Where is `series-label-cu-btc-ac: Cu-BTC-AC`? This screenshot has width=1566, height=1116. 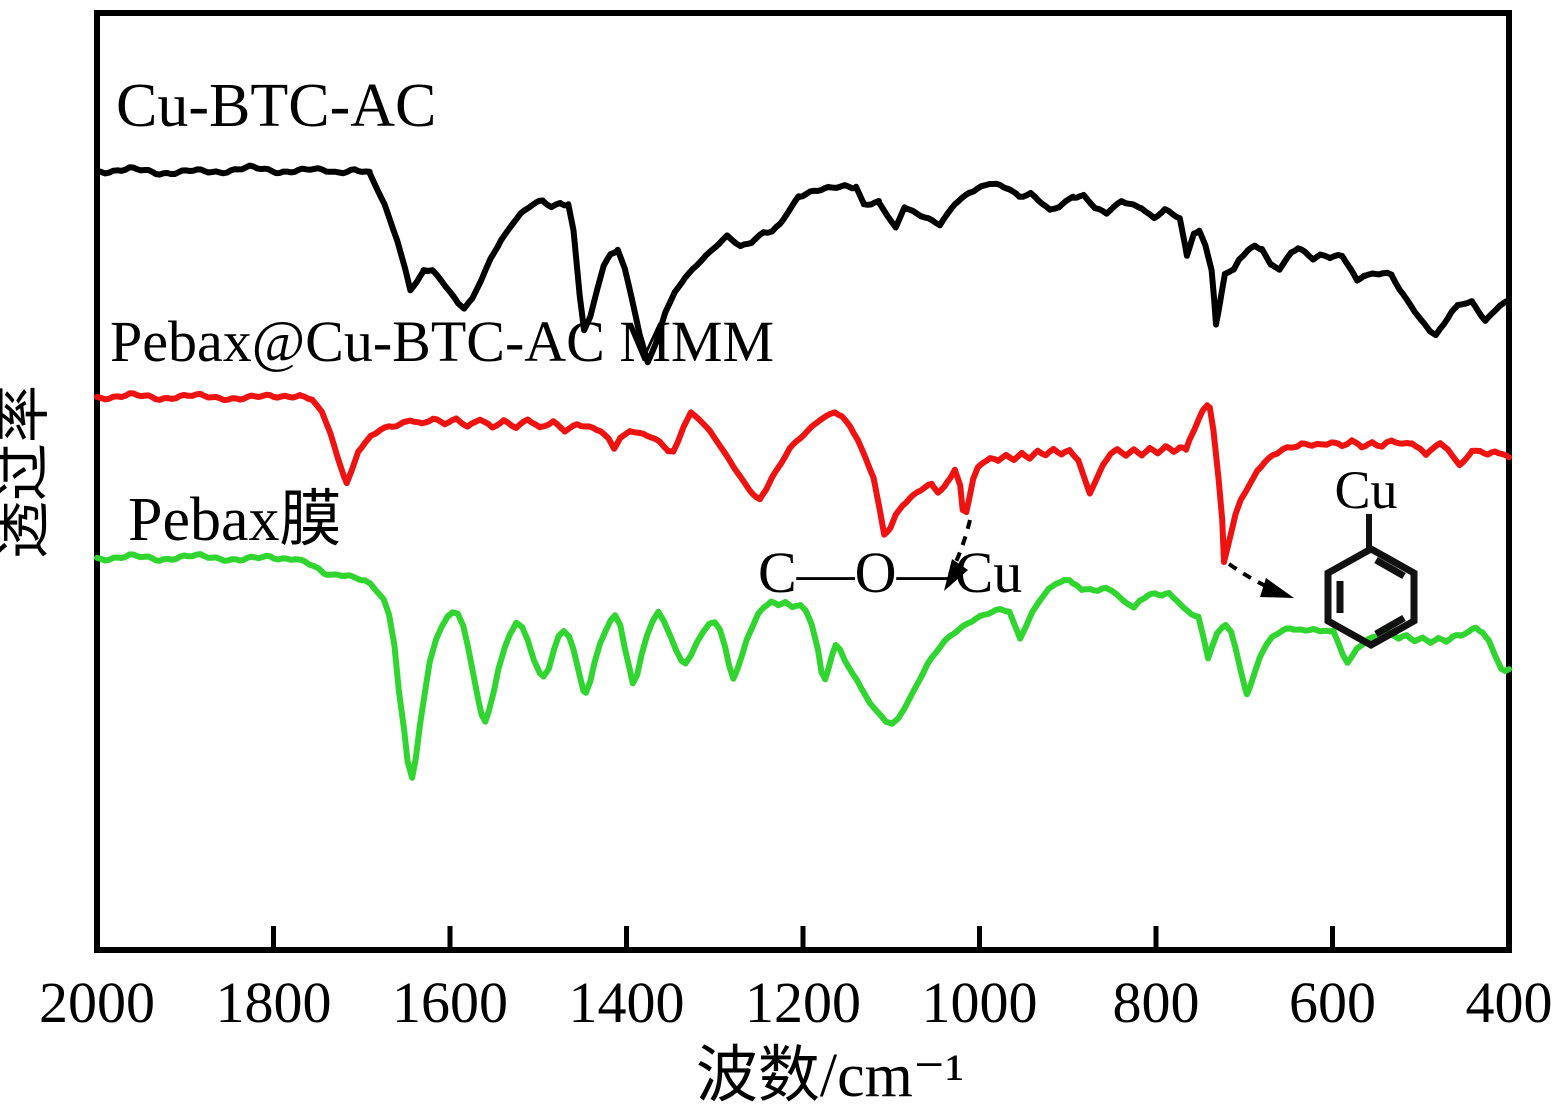 series-label-cu-btc-ac: Cu-BTC-AC is located at coordinates (276, 106).